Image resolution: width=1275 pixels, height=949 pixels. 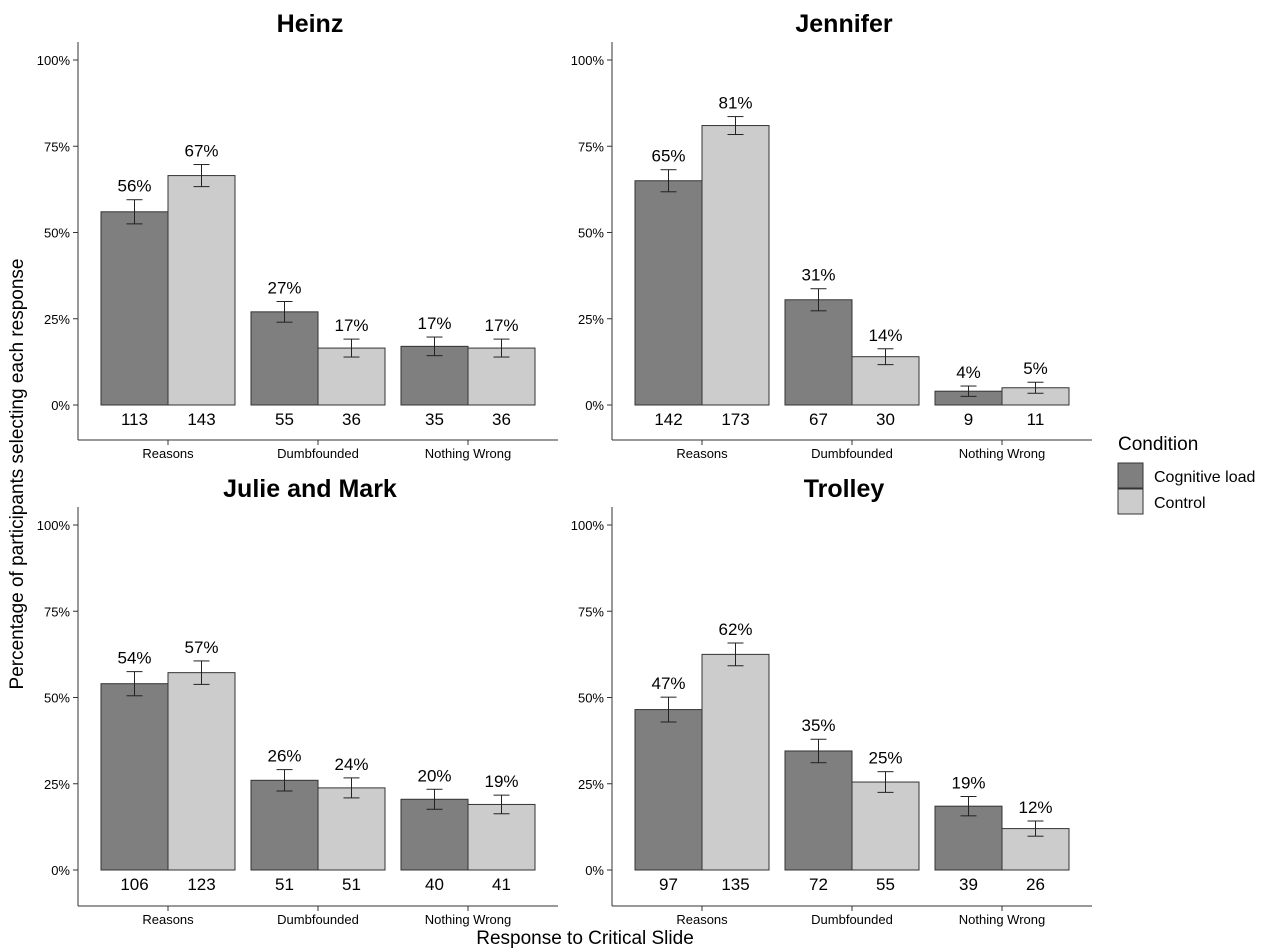 I want to click on count-label: 67, so click(x=818, y=419).